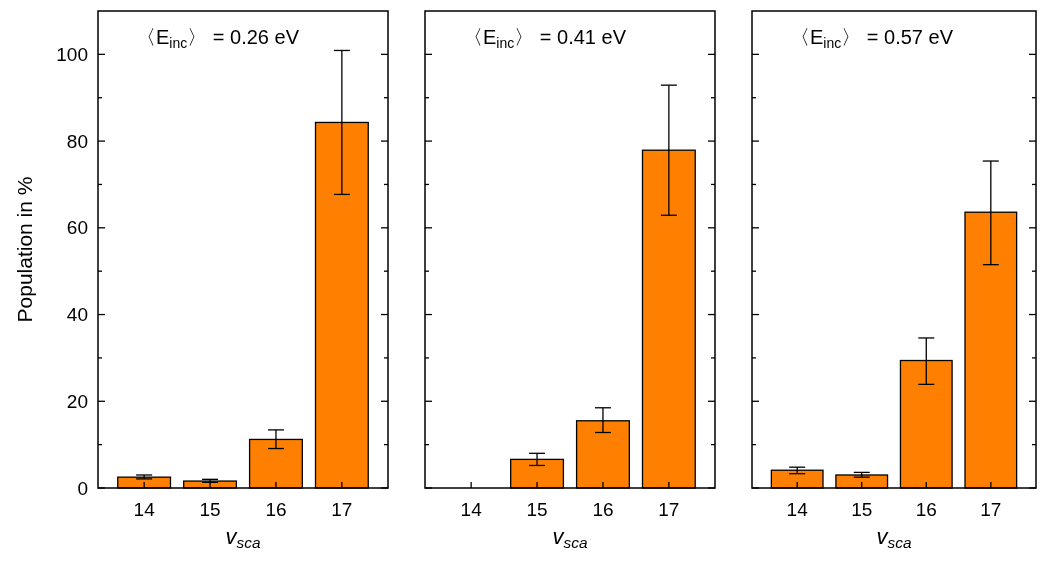 Image resolution: width=1052 pixels, height=564 pixels. I want to click on text: 〈E$_{inc}$〉 = 0.57 eV, so click(872, 38).